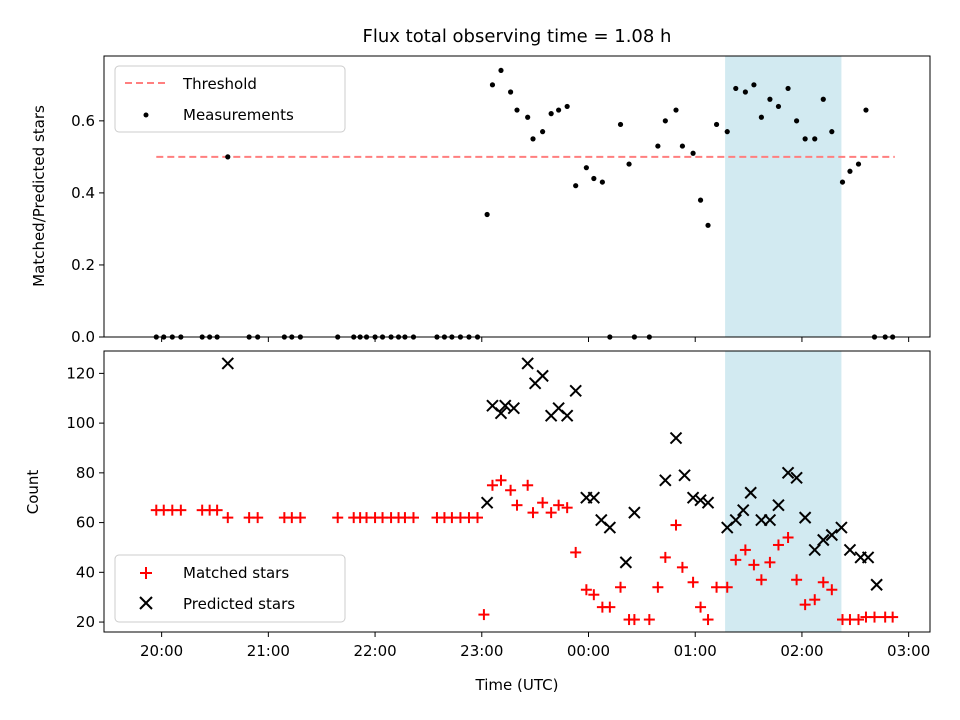 Image resolution: width=960 pixels, height=720 pixels. Describe the element at coordinates (783, 491) in the screenshot. I see `observing-window-highlight-count` at that location.